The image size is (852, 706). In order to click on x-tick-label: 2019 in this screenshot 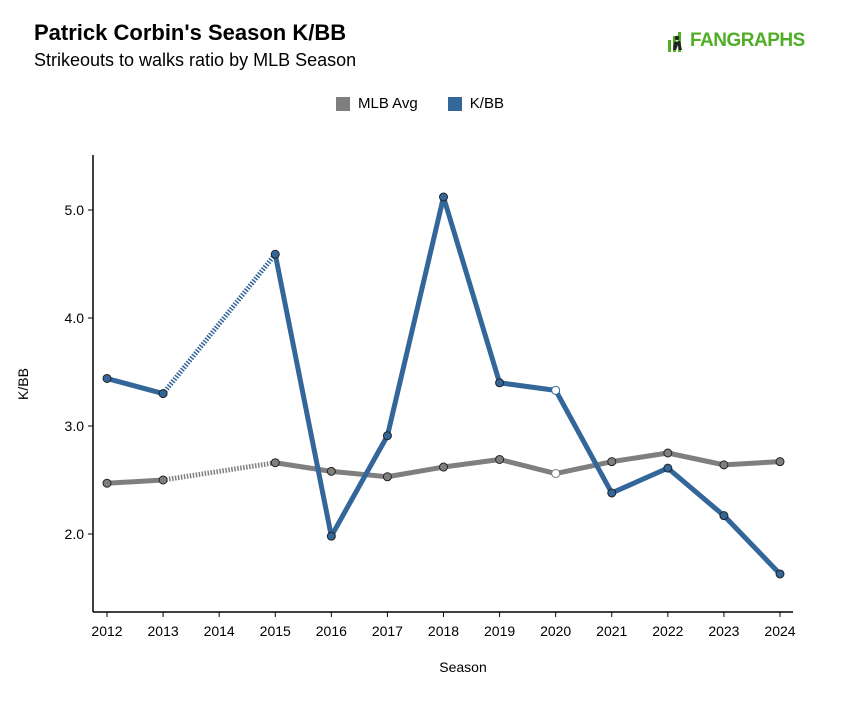, I will do `click(499, 631)`.